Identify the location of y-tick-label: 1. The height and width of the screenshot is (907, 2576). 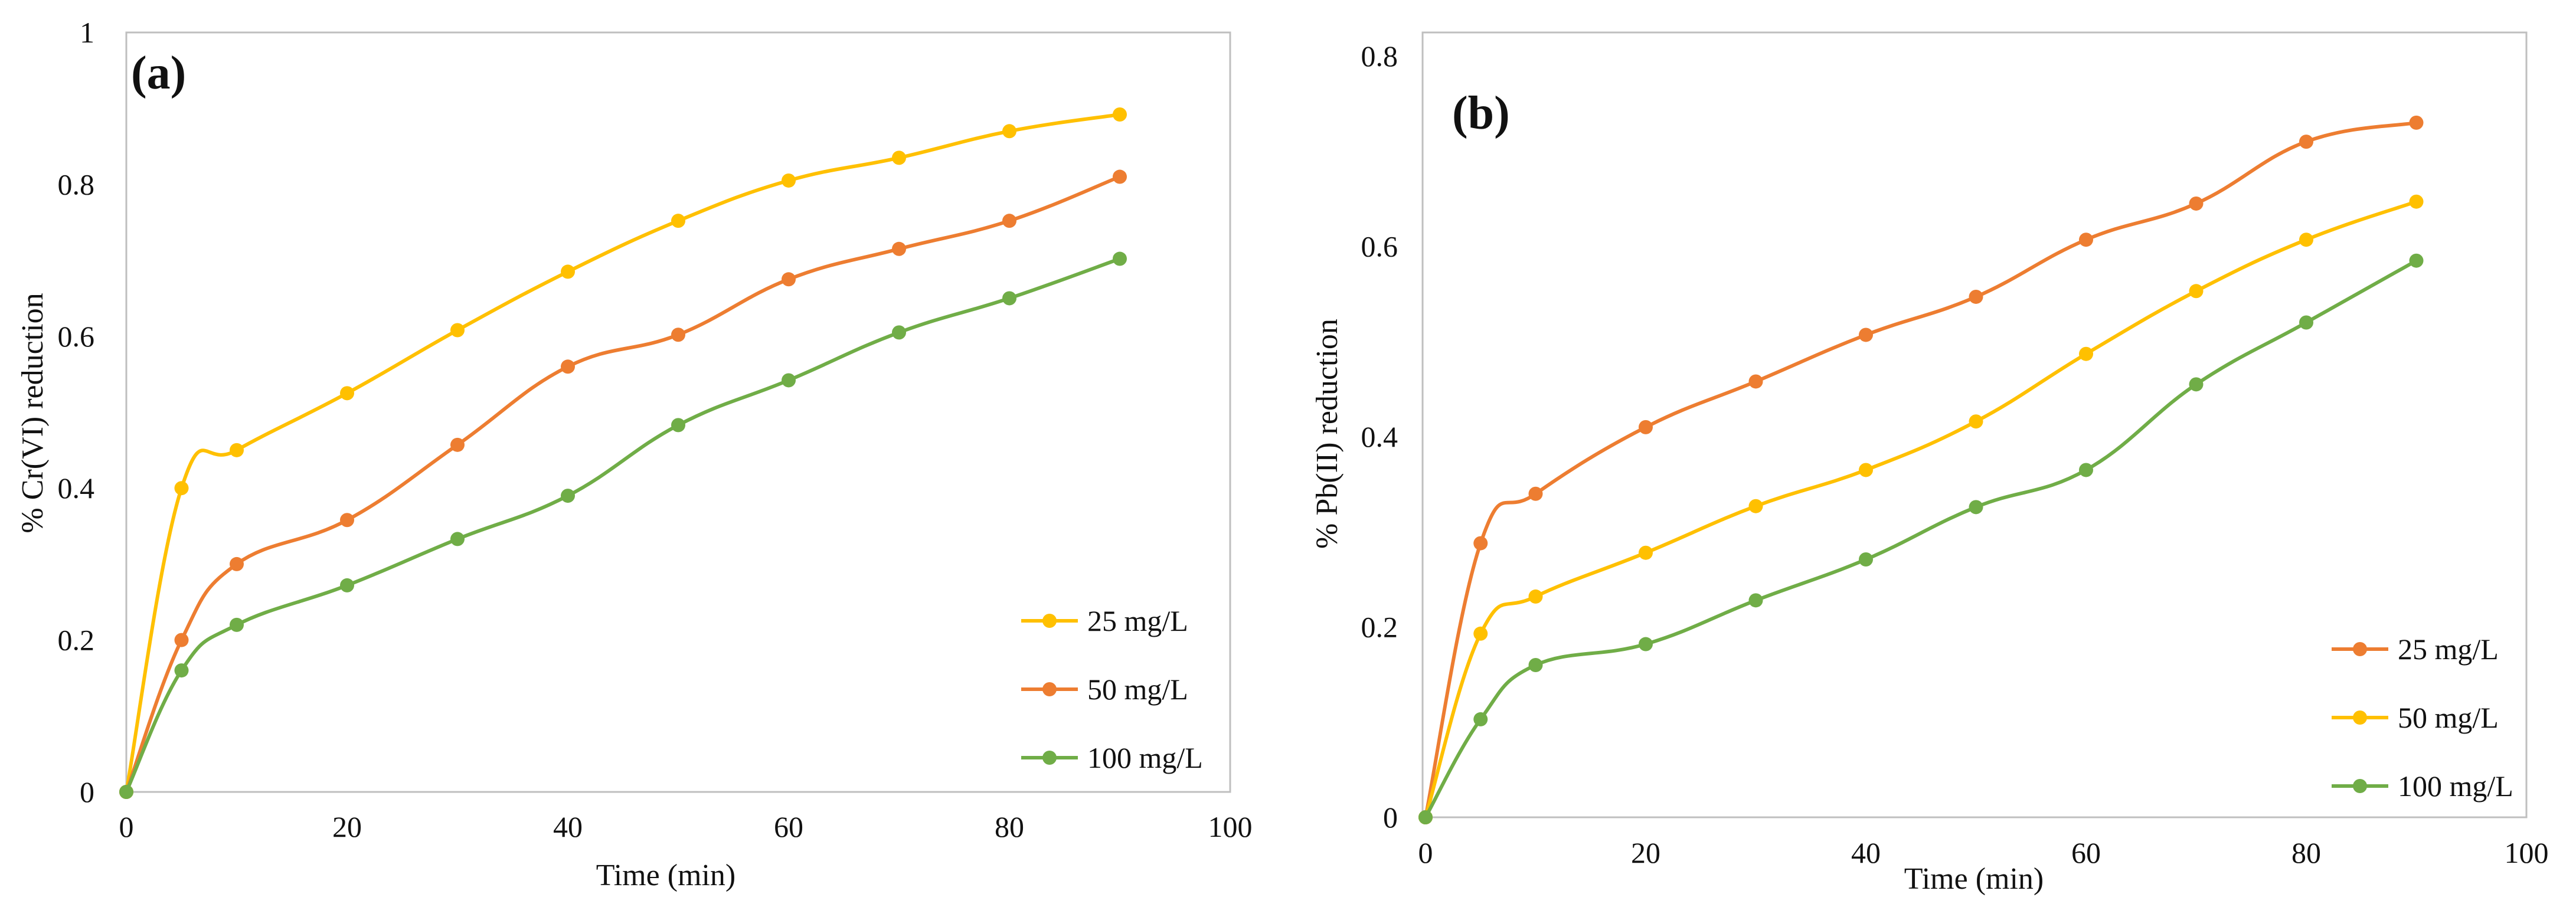
(87, 32).